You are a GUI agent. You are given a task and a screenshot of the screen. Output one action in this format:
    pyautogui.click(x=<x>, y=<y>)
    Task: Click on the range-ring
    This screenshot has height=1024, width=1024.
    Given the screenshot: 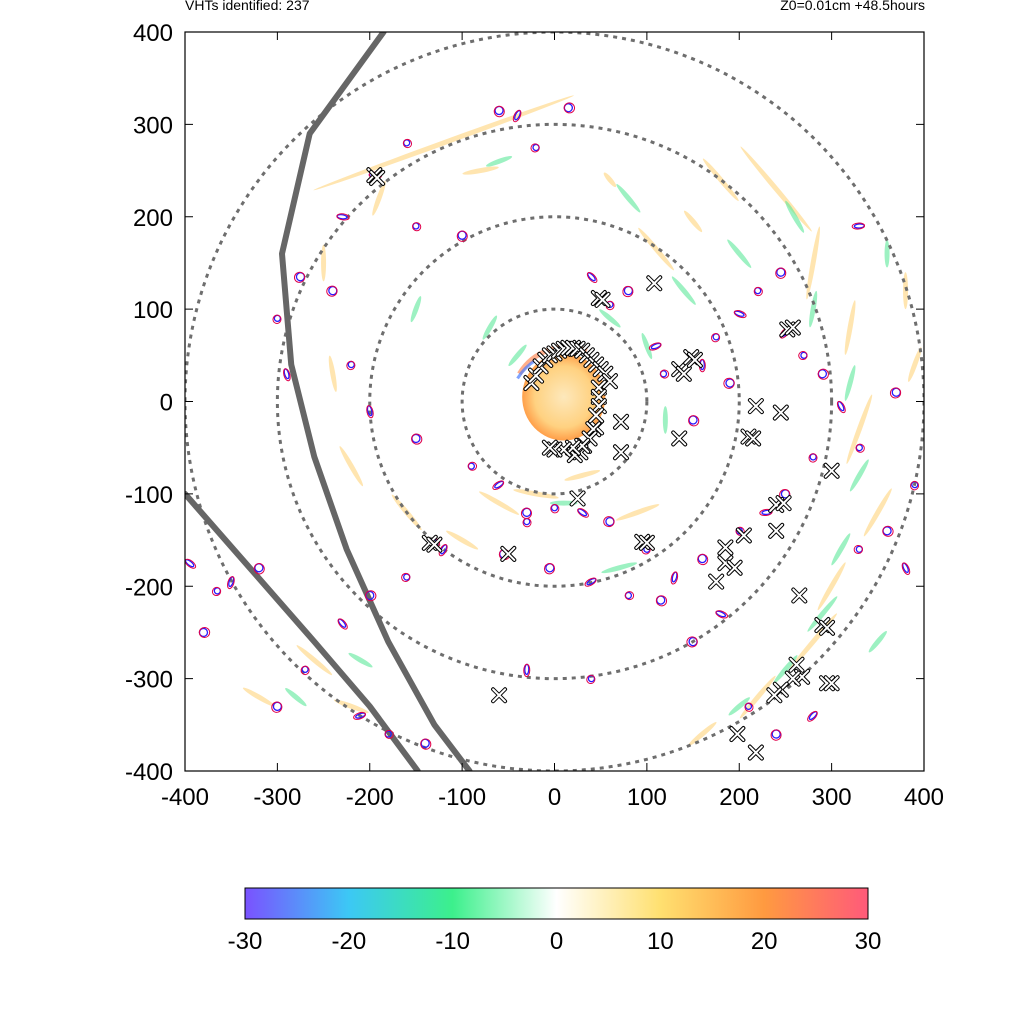 What is the action you would take?
    pyautogui.click(x=554, y=401)
    